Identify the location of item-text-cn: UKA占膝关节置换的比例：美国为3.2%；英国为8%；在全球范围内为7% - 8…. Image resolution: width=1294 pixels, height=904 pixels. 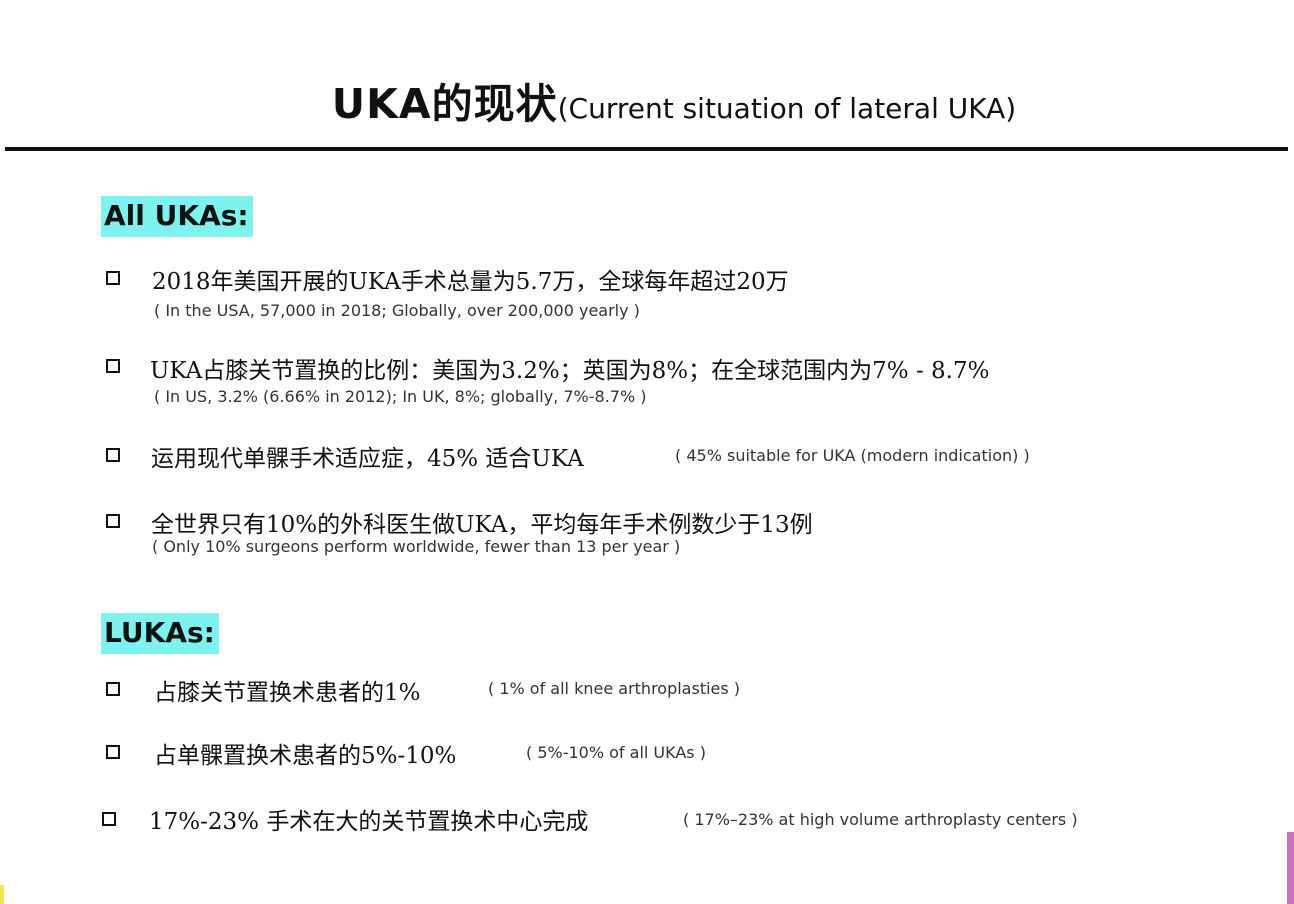
(570, 371).